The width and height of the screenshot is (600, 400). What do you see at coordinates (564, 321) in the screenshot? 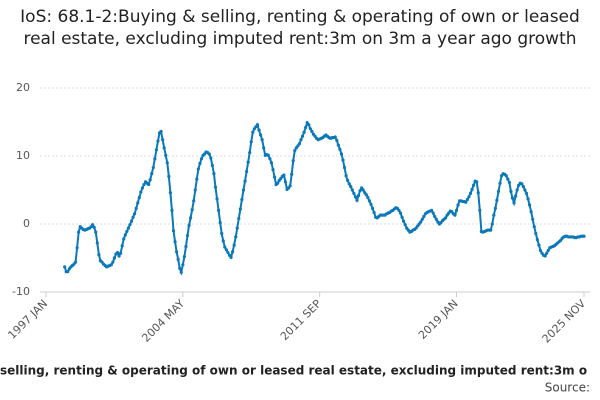
I see `x-tick-label: 2025 NOV` at bounding box center [564, 321].